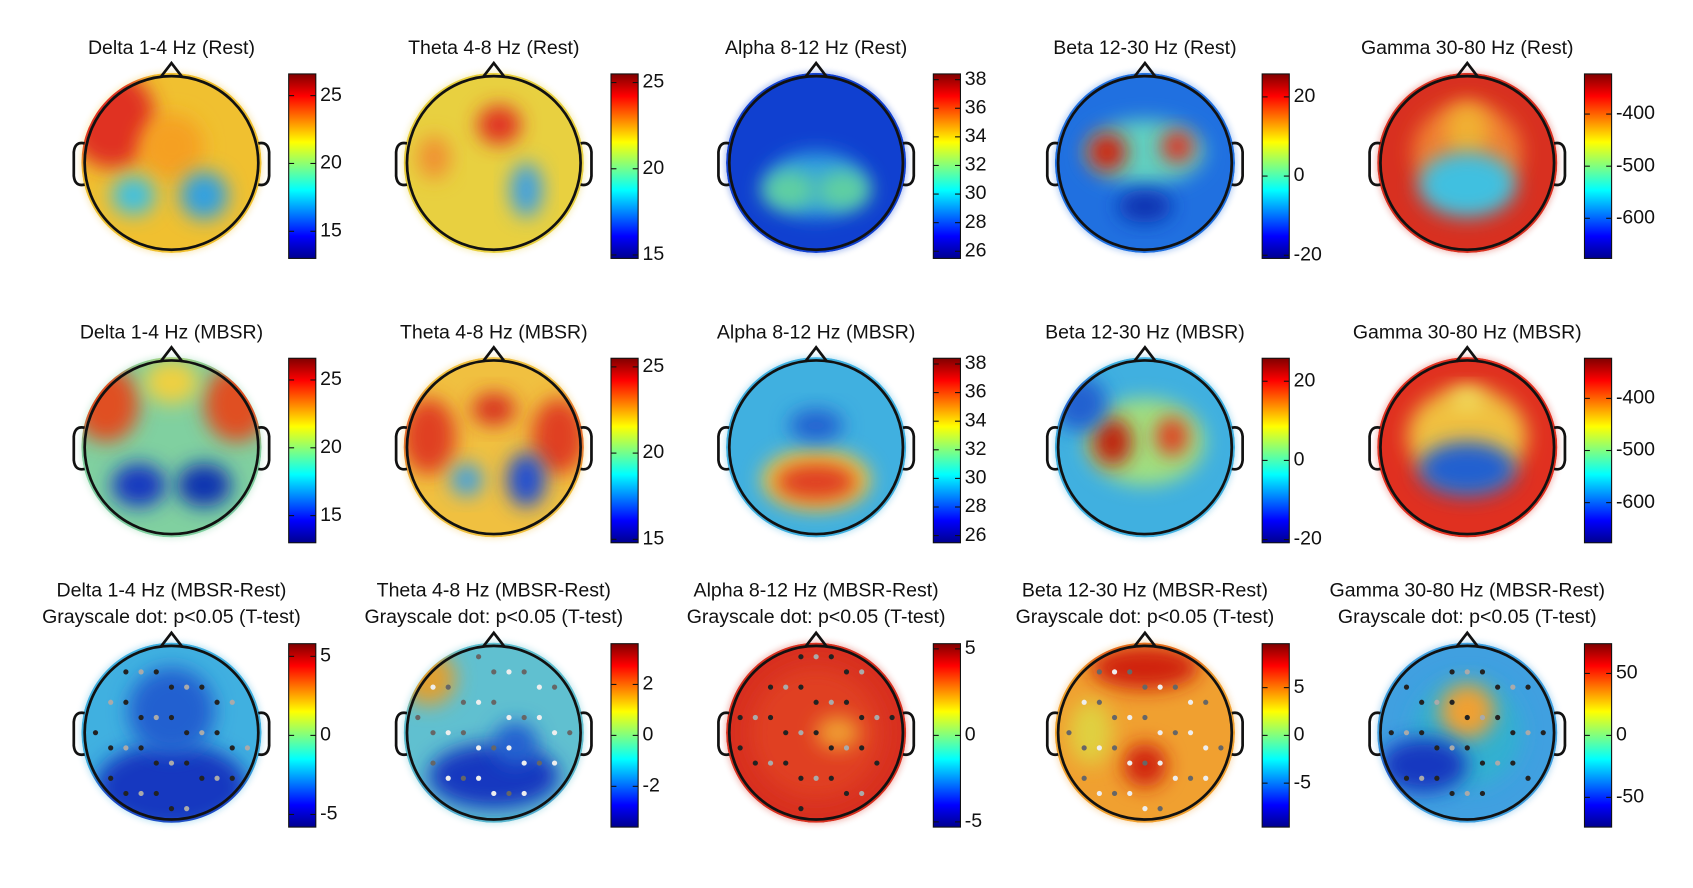 The image size is (1693, 888). Describe the element at coordinates (1183, 151) in the screenshot. I see `topomap-panel: Beta 12-30 Hz (Rest) -20 0 20` at that location.